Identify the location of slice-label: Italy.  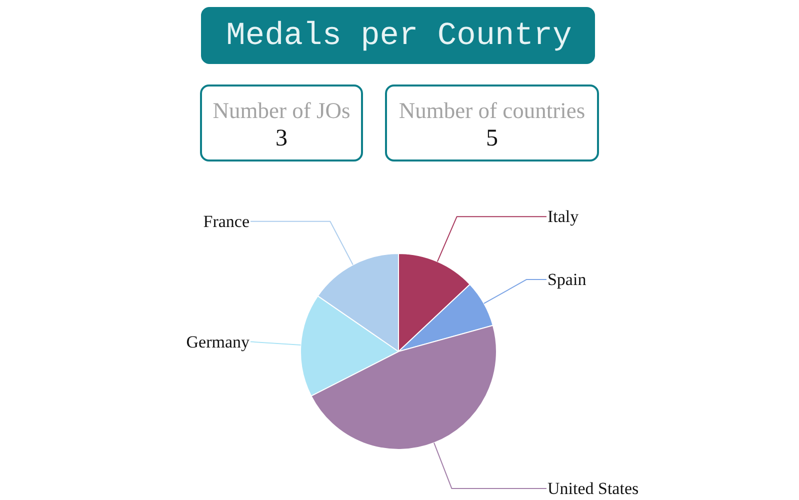
(563, 216).